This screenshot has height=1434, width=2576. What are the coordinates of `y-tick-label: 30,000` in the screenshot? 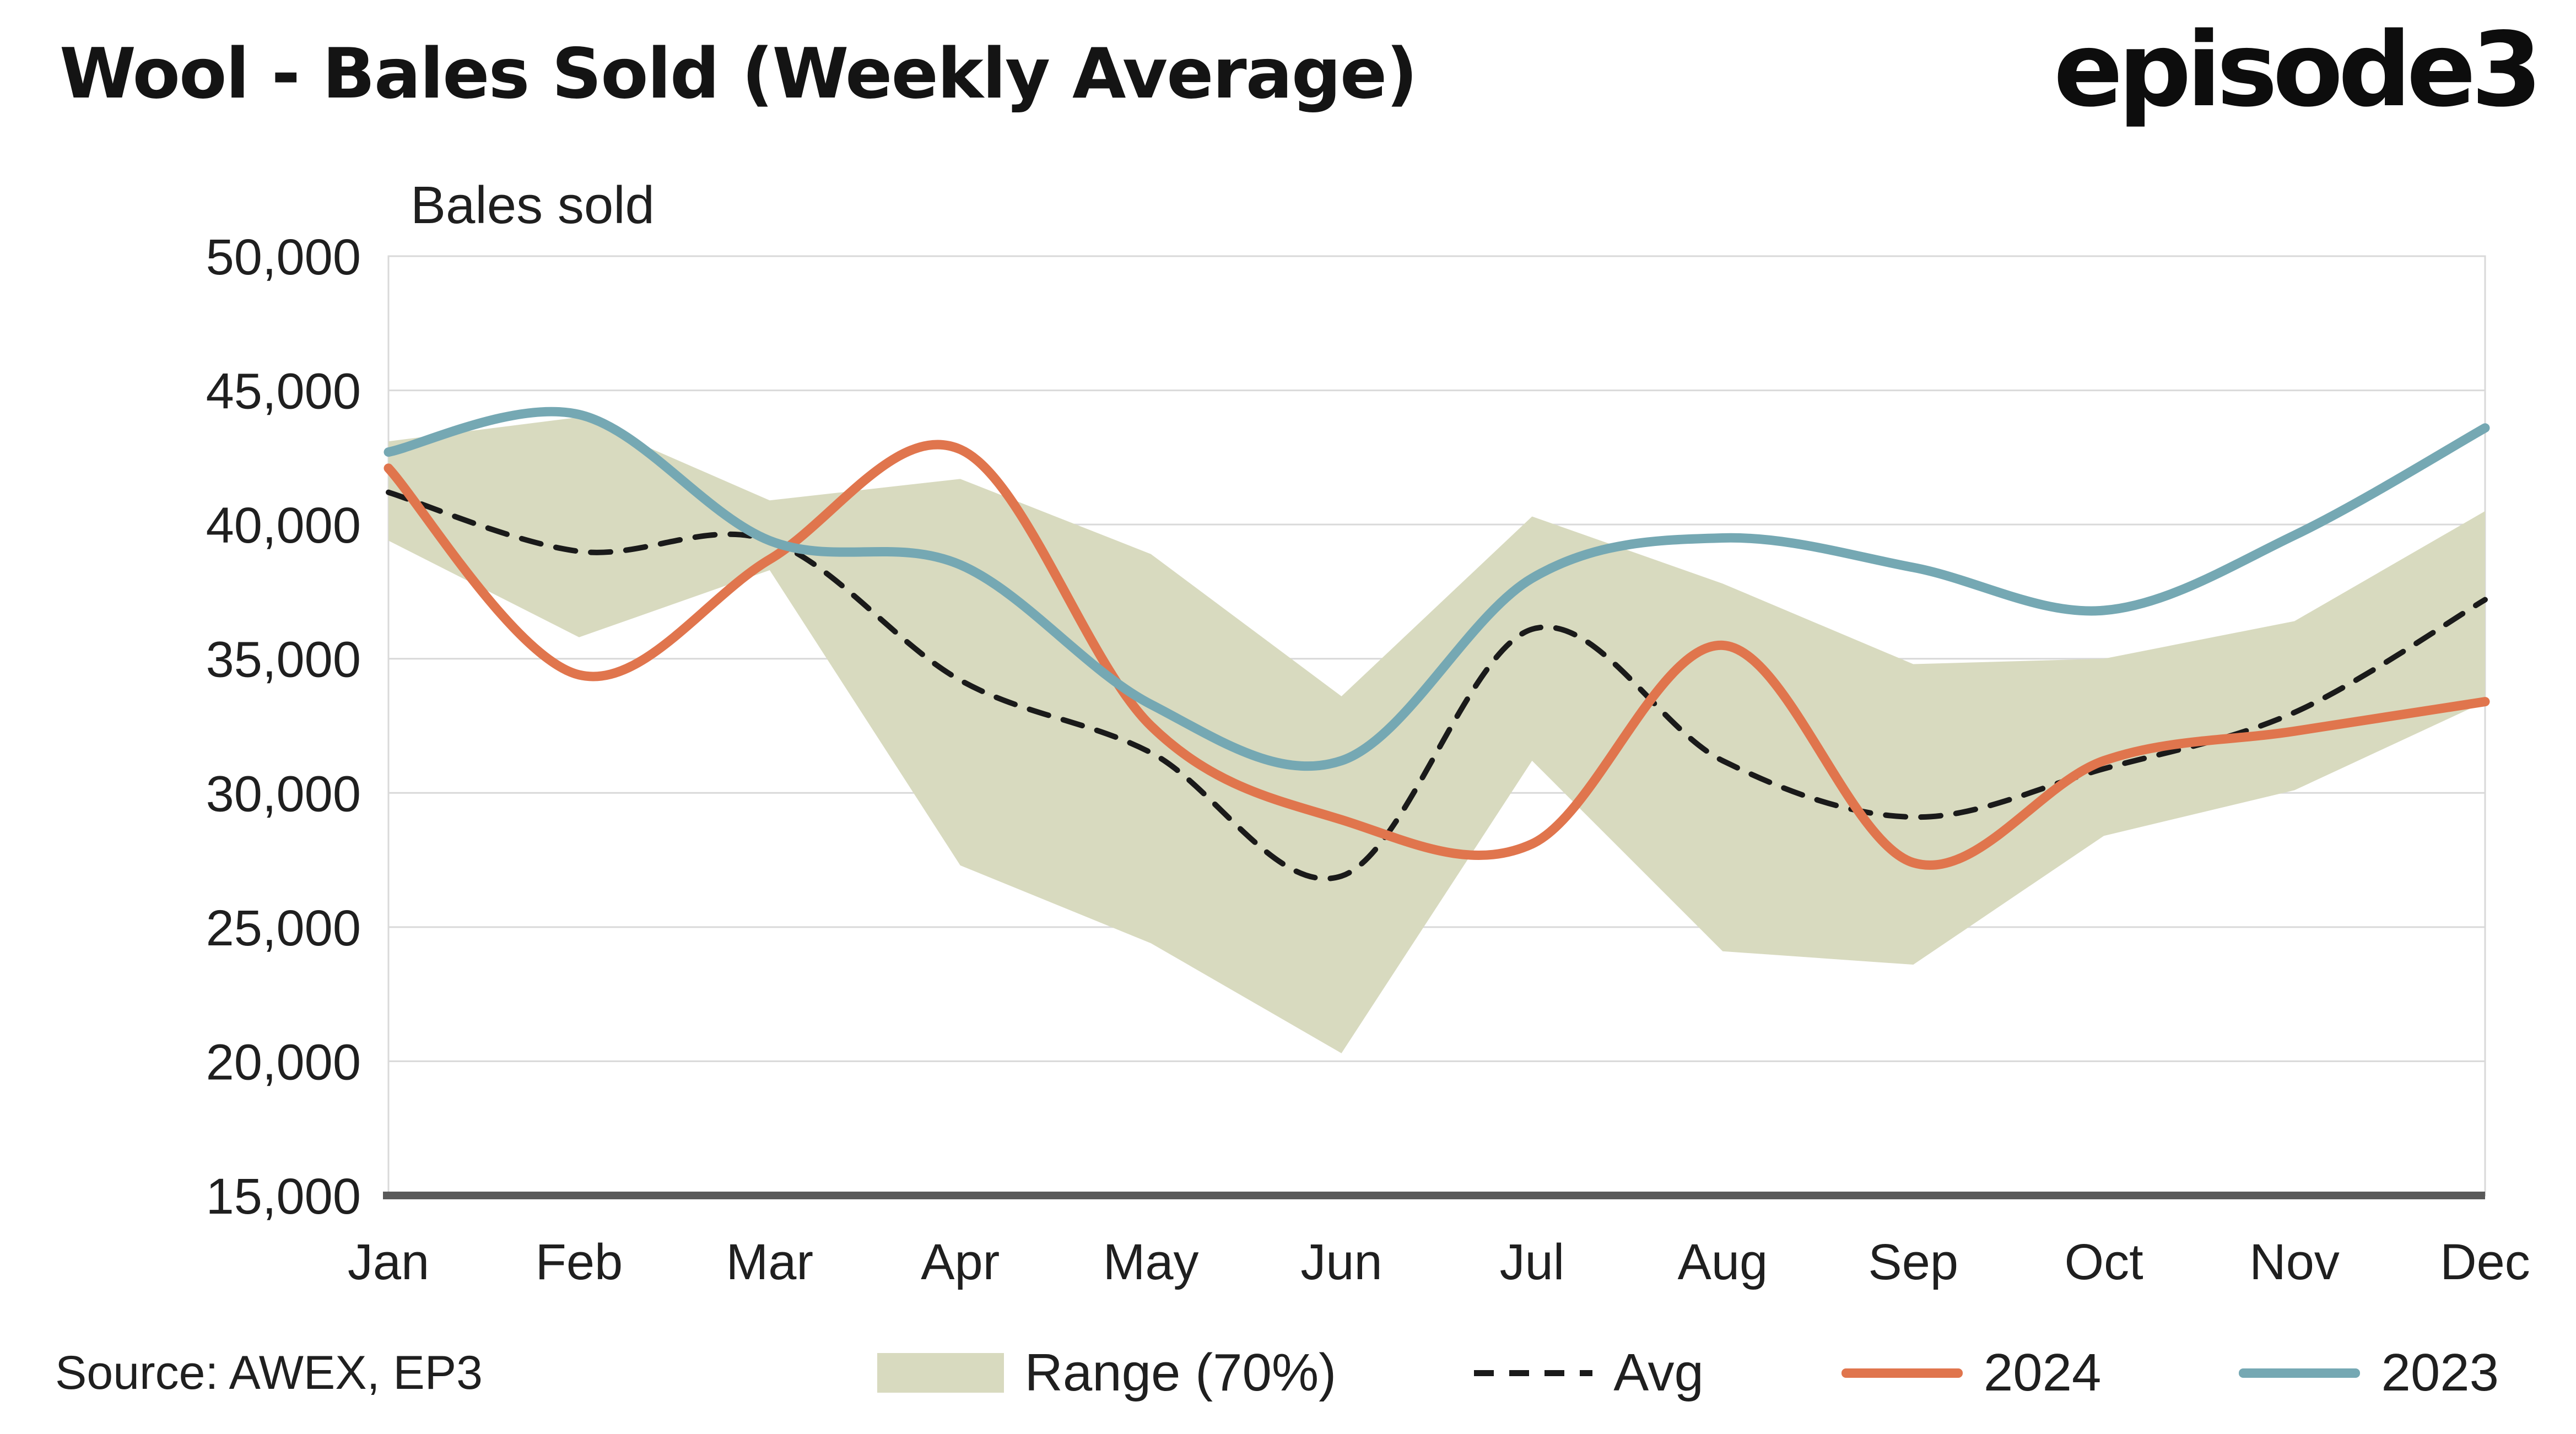 It's located at (283, 794).